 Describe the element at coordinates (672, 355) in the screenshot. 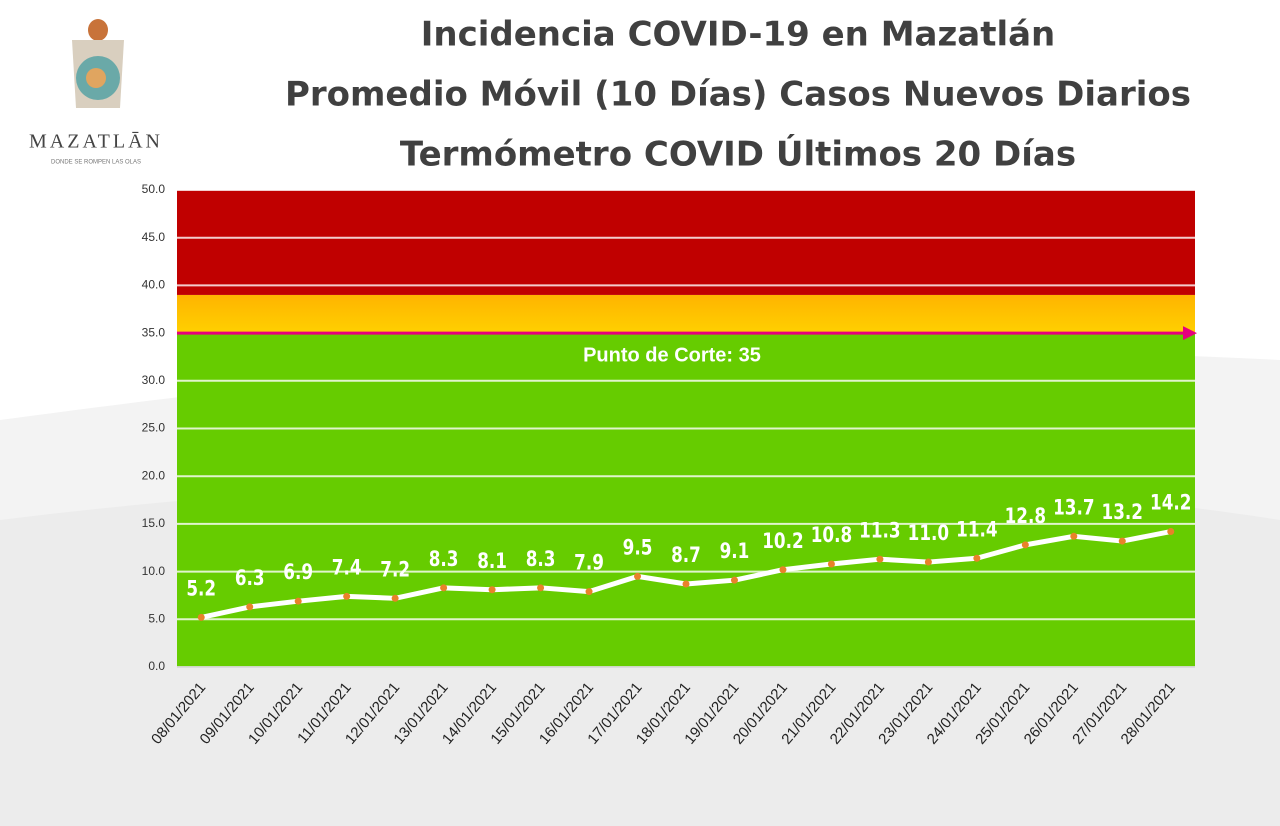

I see `threshold-label: Punto de Corte: 35` at that location.